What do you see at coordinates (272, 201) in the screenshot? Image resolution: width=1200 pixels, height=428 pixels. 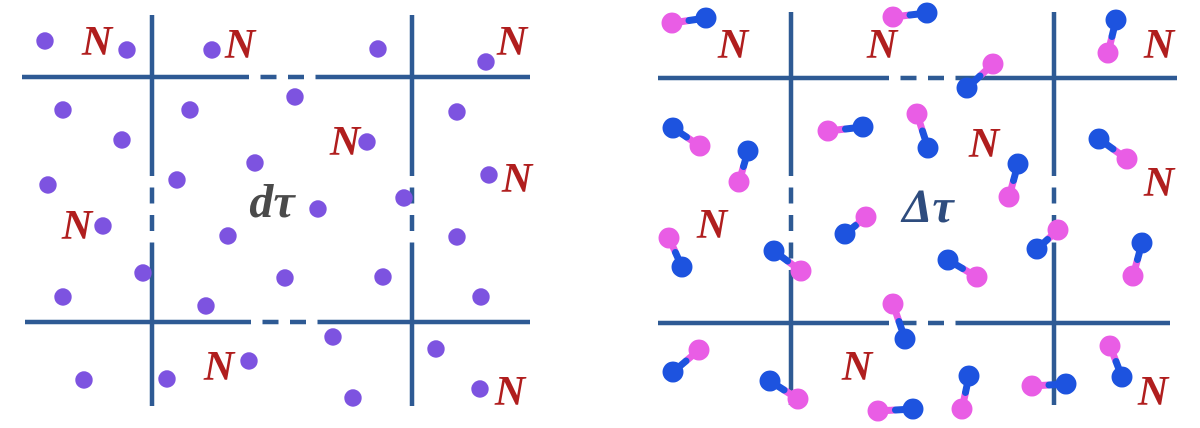 I see `dtau-label: dτ` at bounding box center [272, 201].